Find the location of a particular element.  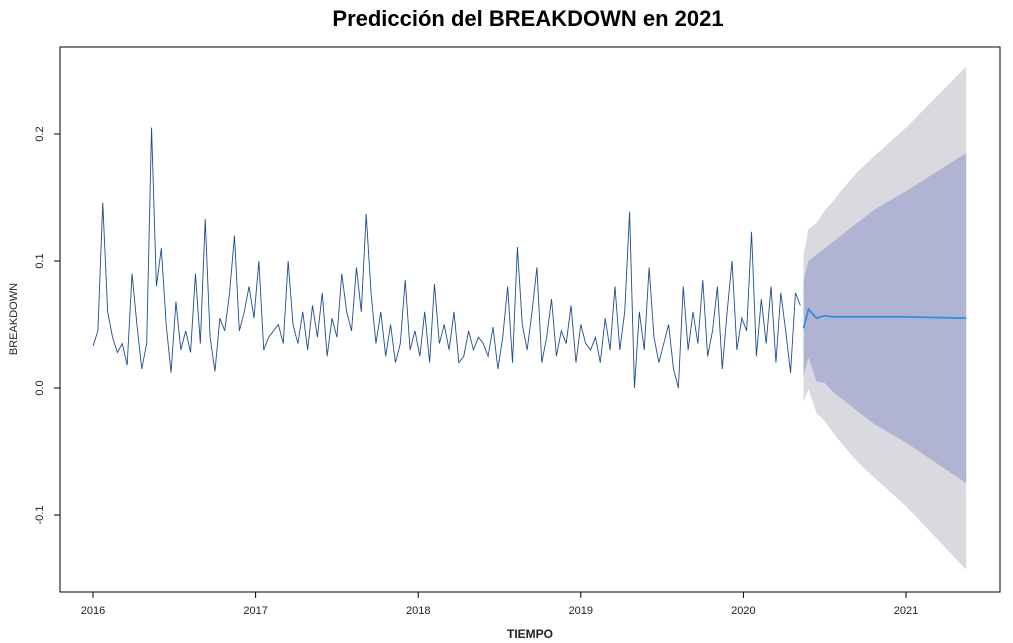

x-tick-label: 2018 is located at coordinates (418, 611).